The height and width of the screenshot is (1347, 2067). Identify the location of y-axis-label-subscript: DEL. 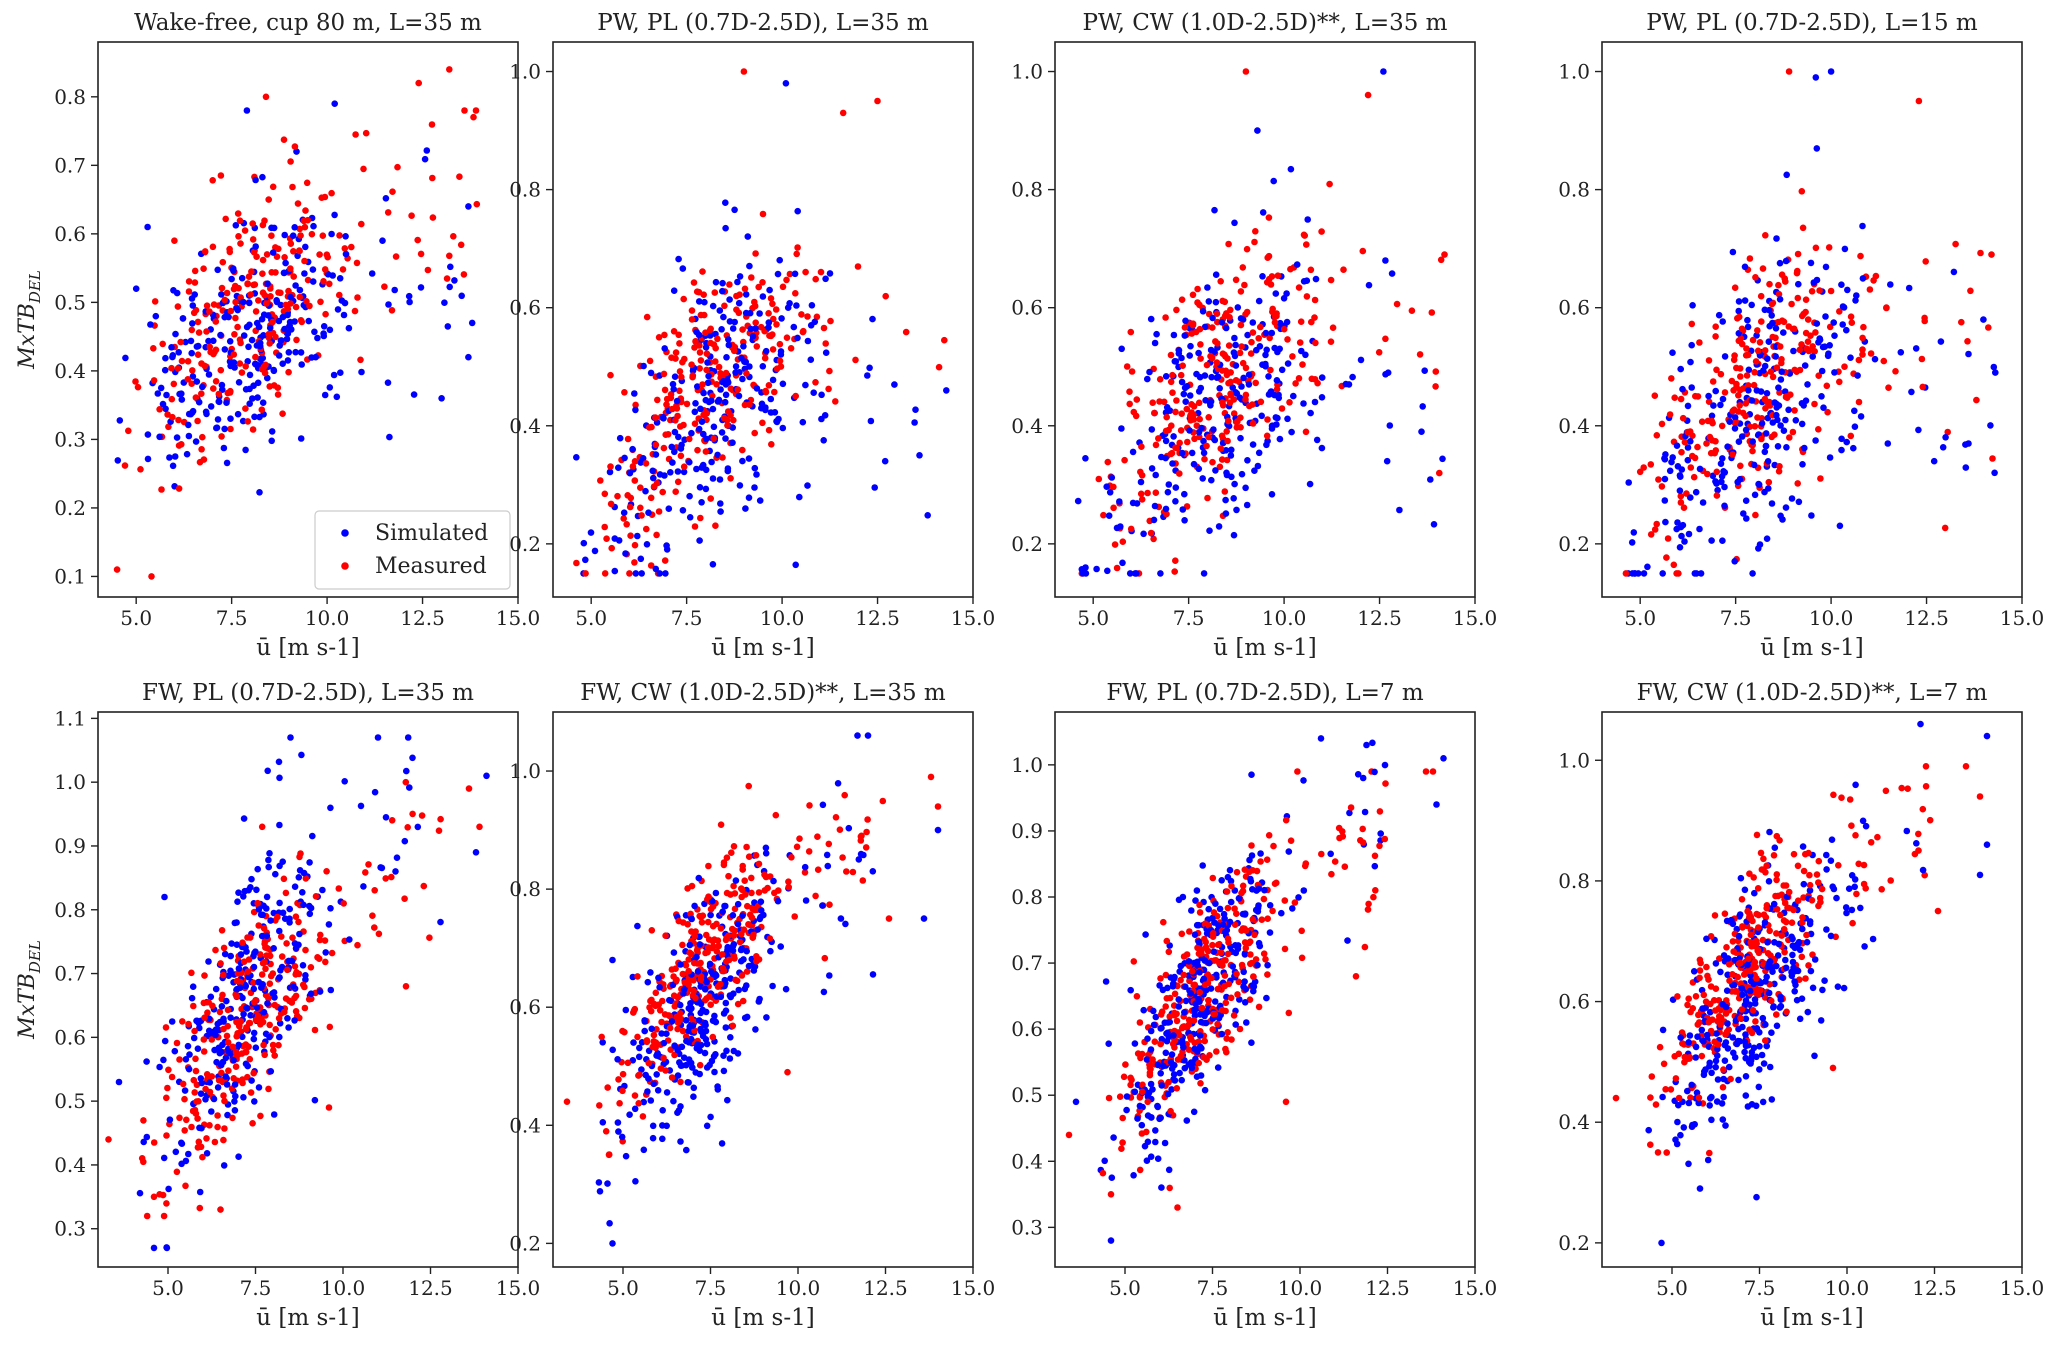
(35, 957).